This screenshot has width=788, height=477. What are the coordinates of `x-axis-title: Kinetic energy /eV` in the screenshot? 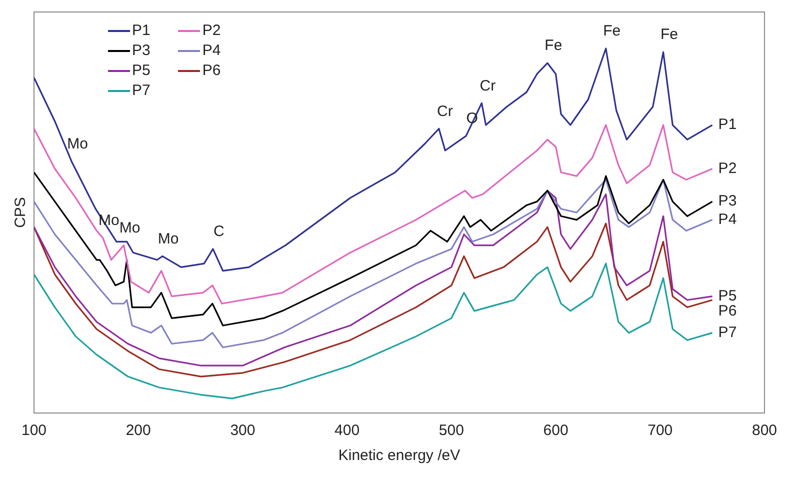 It's located at (399, 455).